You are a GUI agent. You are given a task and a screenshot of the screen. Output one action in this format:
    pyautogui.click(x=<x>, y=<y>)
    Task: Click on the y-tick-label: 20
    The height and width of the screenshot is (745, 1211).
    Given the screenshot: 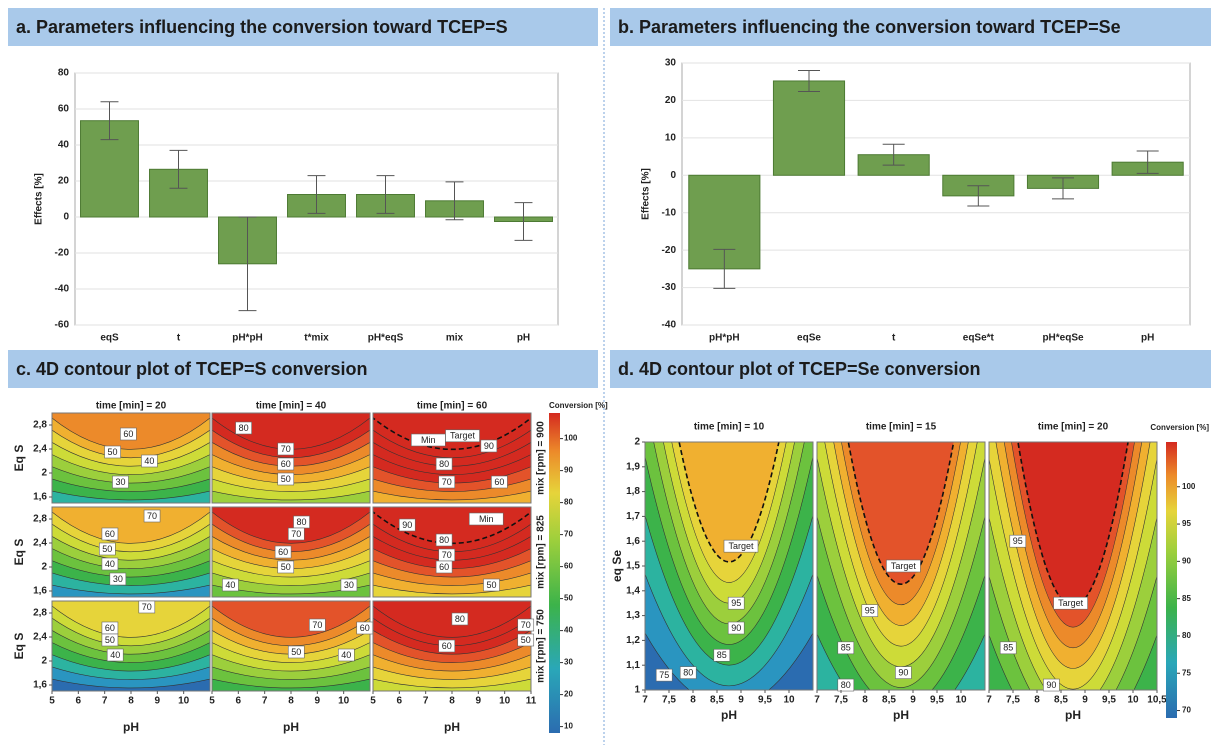 What is the action you would take?
    pyautogui.click(x=64, y=181)
    